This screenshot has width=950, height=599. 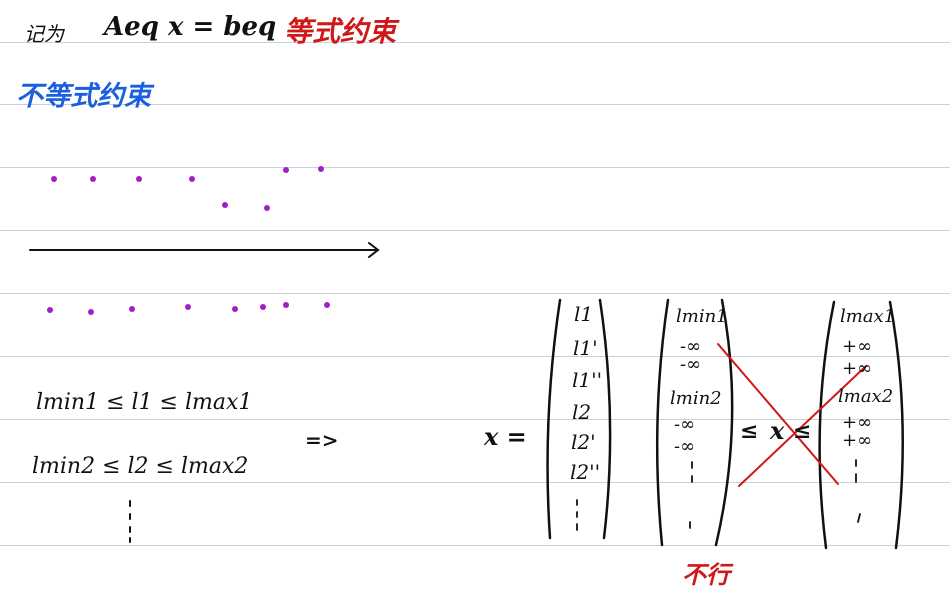 What do you see at coordinates (802, 431) in the screenshot?
I see `leq-sign-2: ≤` at bounding box center [802, 431].